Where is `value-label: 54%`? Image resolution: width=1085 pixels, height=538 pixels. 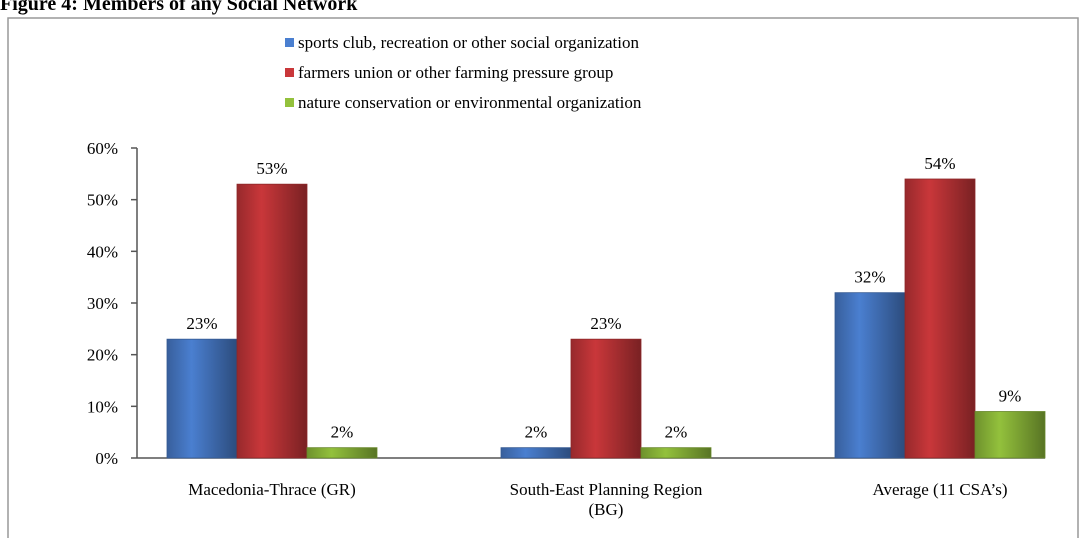
value-label: 54% is located at coordinates (939, 163).